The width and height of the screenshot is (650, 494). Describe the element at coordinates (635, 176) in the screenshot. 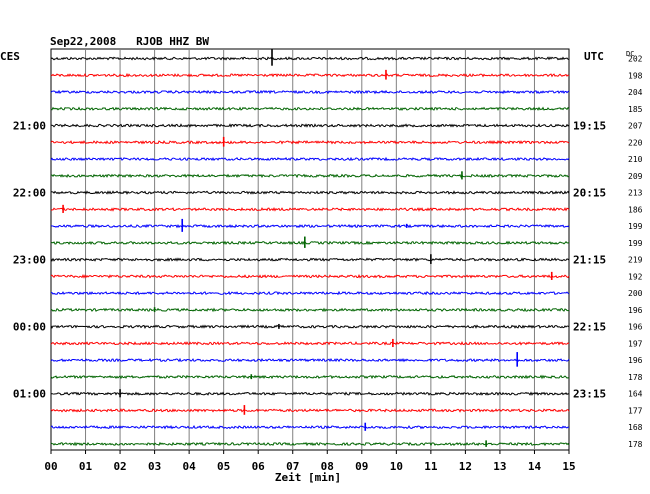

I see `dc-value-7: 209` at that location.